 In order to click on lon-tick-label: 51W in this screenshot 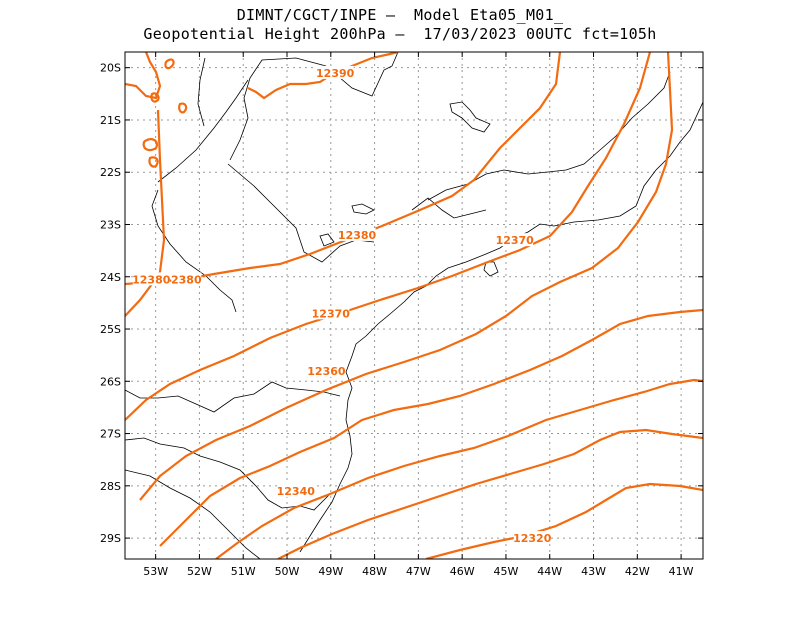, I will do `click(243, 571)`.